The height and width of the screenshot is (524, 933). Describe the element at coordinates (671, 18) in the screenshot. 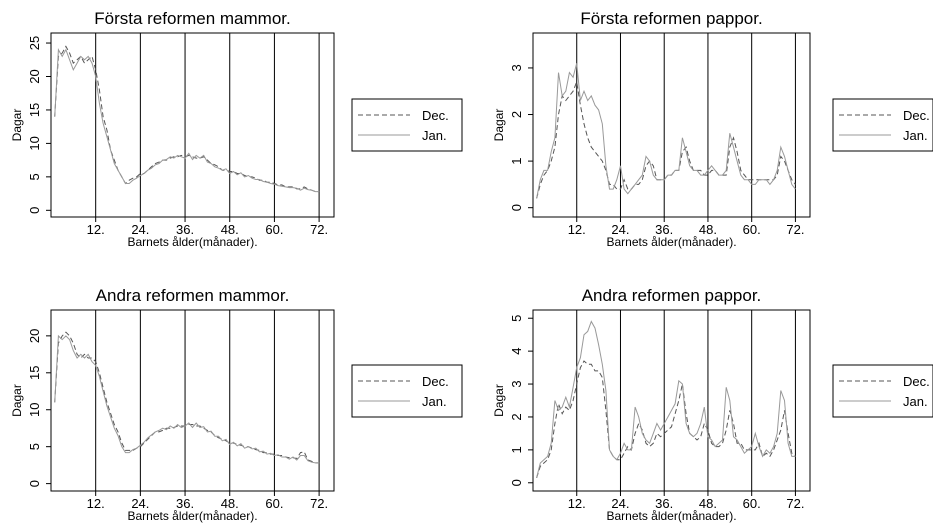

I see `chart-title: Första reformen pappor.` at that location.